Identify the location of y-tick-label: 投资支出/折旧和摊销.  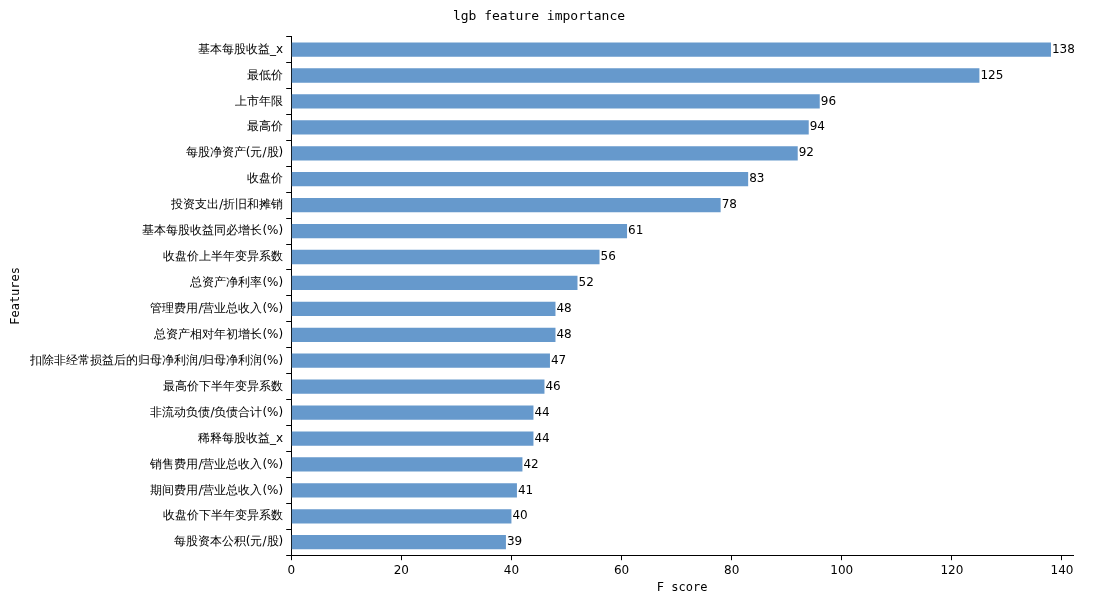
(227, 204).